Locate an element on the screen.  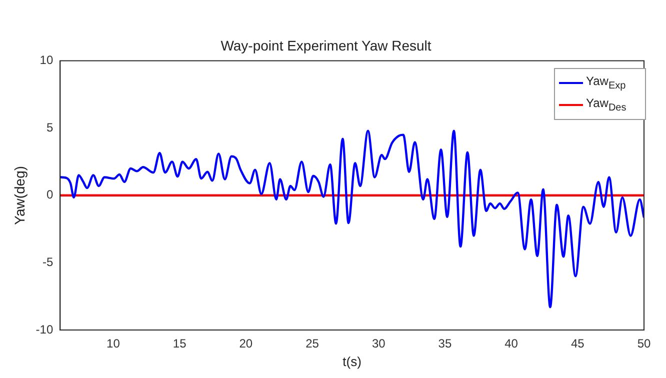
x-tick-label: 25 is located at coordinates (313, 343).